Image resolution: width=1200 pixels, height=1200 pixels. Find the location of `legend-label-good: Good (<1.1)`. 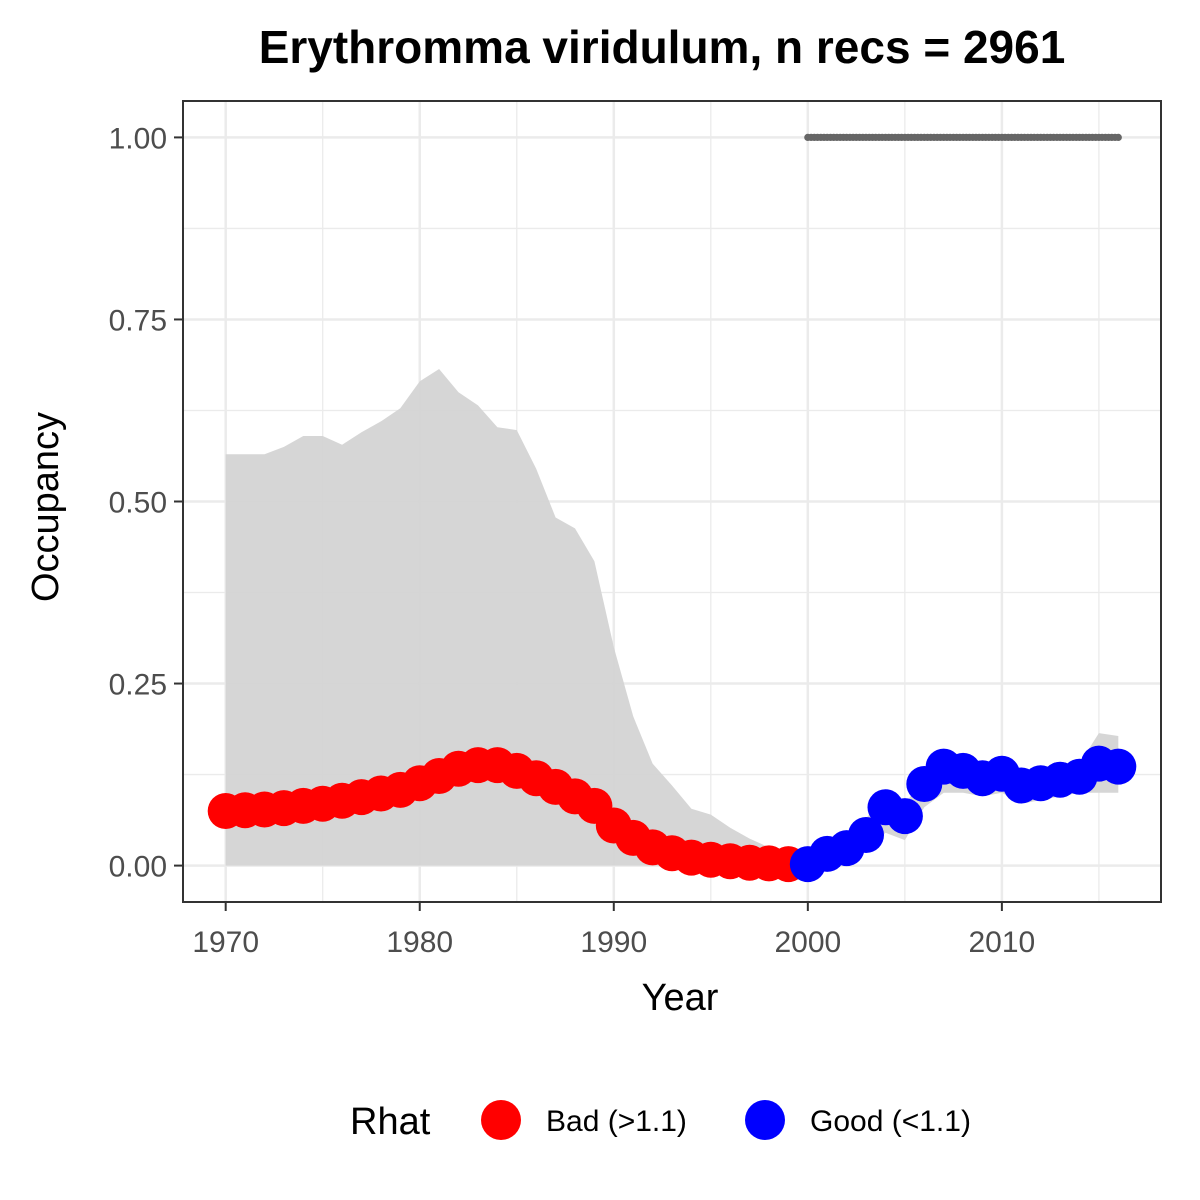

legend-label-good: Good (<1.1) is located at coordinates (890, 1121).